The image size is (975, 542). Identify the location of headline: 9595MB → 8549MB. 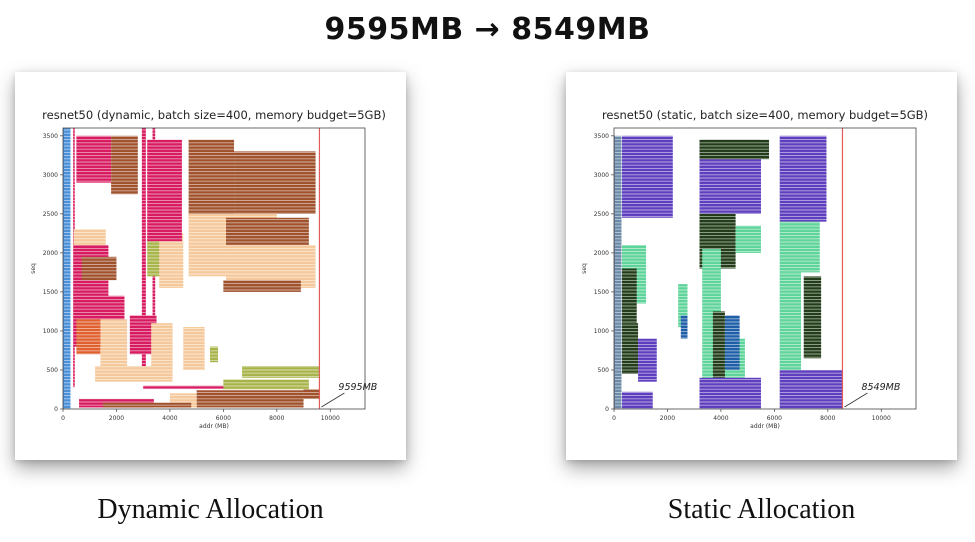
(487, 29).